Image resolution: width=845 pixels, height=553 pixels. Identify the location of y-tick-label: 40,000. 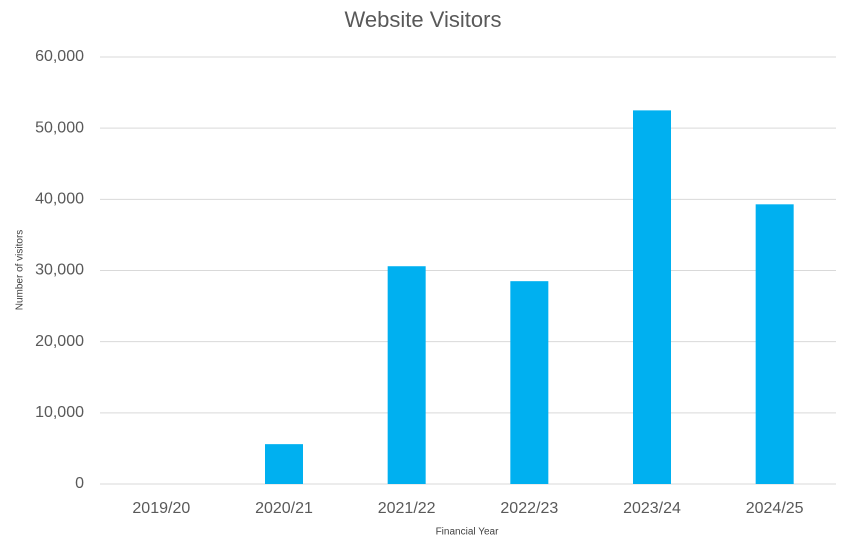
(59, 199).